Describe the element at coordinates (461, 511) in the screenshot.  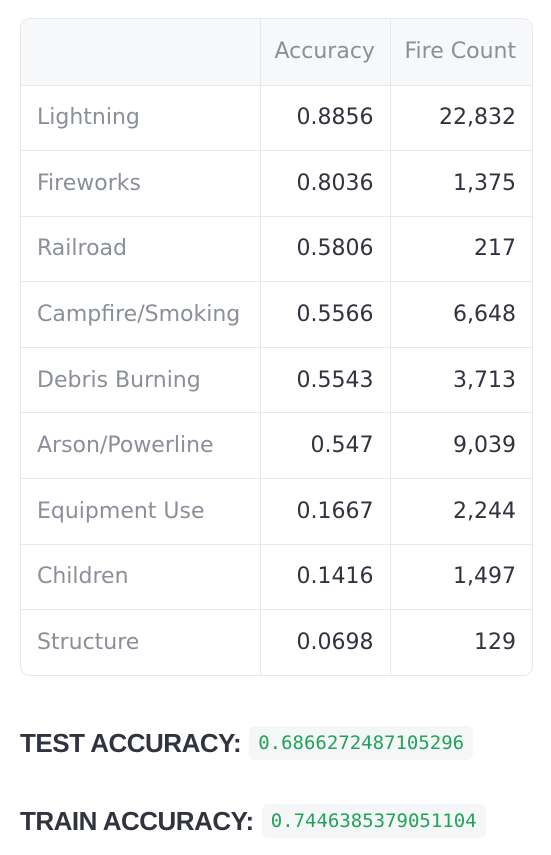
I see `row-fire-count: 2,244` at that location.